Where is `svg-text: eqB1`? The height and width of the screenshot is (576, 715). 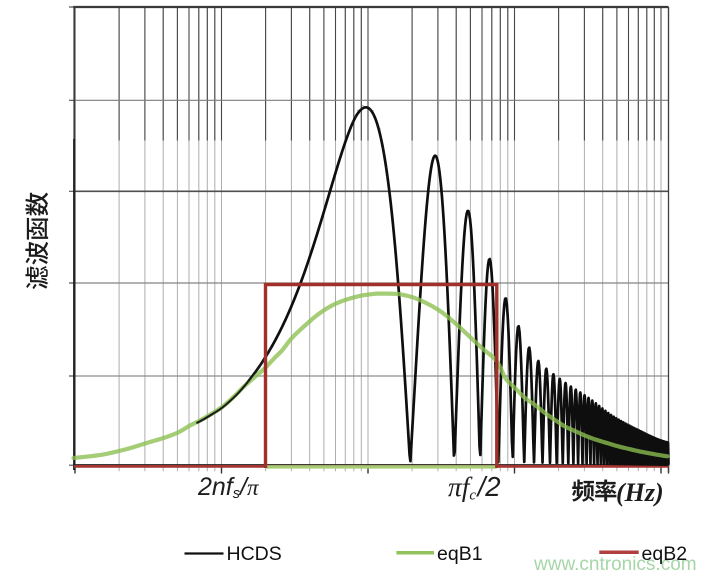
svg-text: eqB1 is located at coordinates (460, 554).